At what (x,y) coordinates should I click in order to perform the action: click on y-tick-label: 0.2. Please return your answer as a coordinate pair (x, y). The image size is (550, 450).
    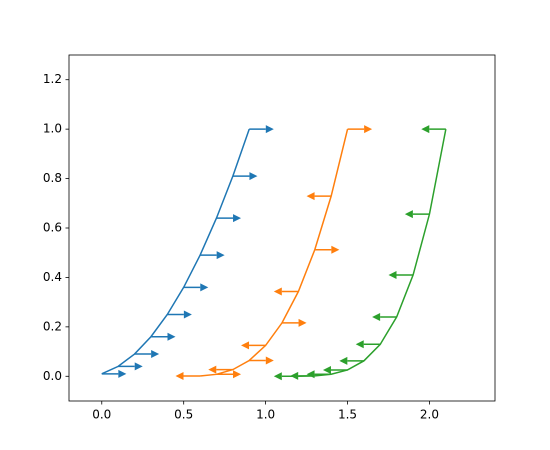
    Looking at the image, I should click on (52, 326).